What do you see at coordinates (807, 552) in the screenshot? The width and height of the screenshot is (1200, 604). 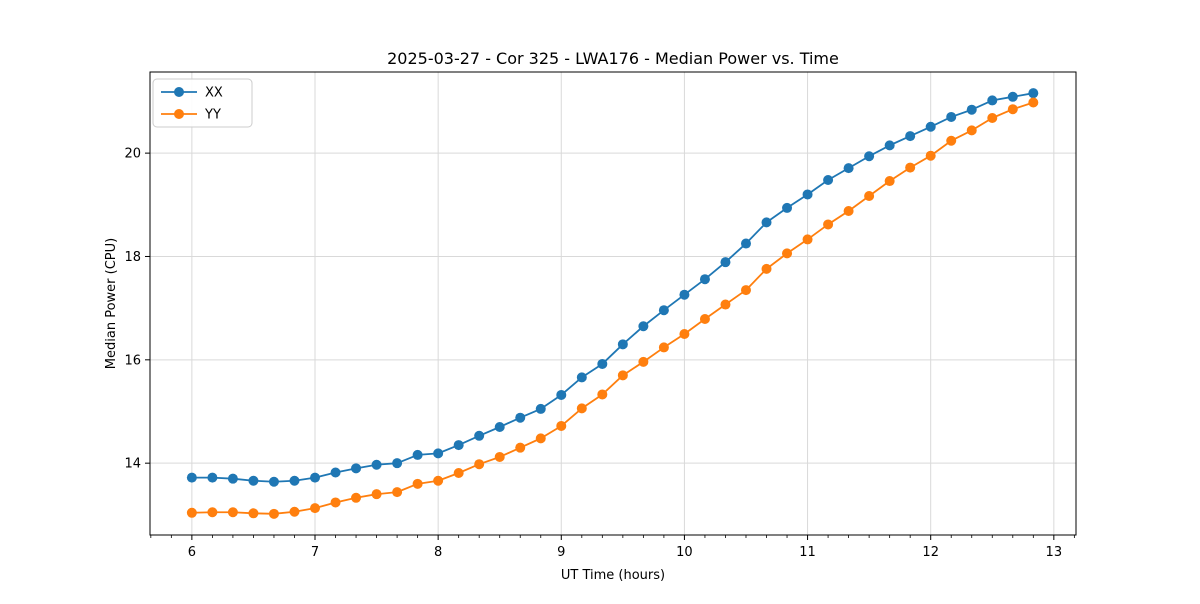 I see `x-tick-label: 11` at bounding box center [807, 552].